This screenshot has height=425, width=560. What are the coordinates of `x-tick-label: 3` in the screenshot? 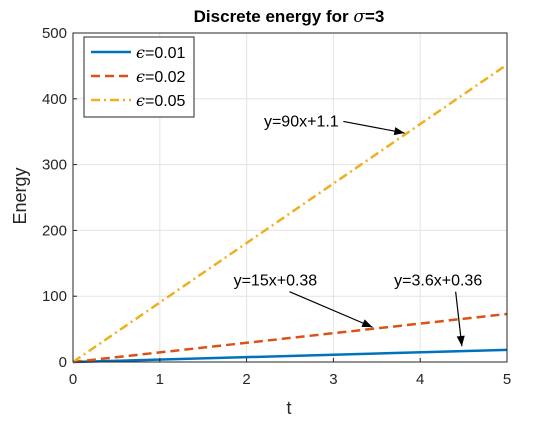 It's located at (333, 379).